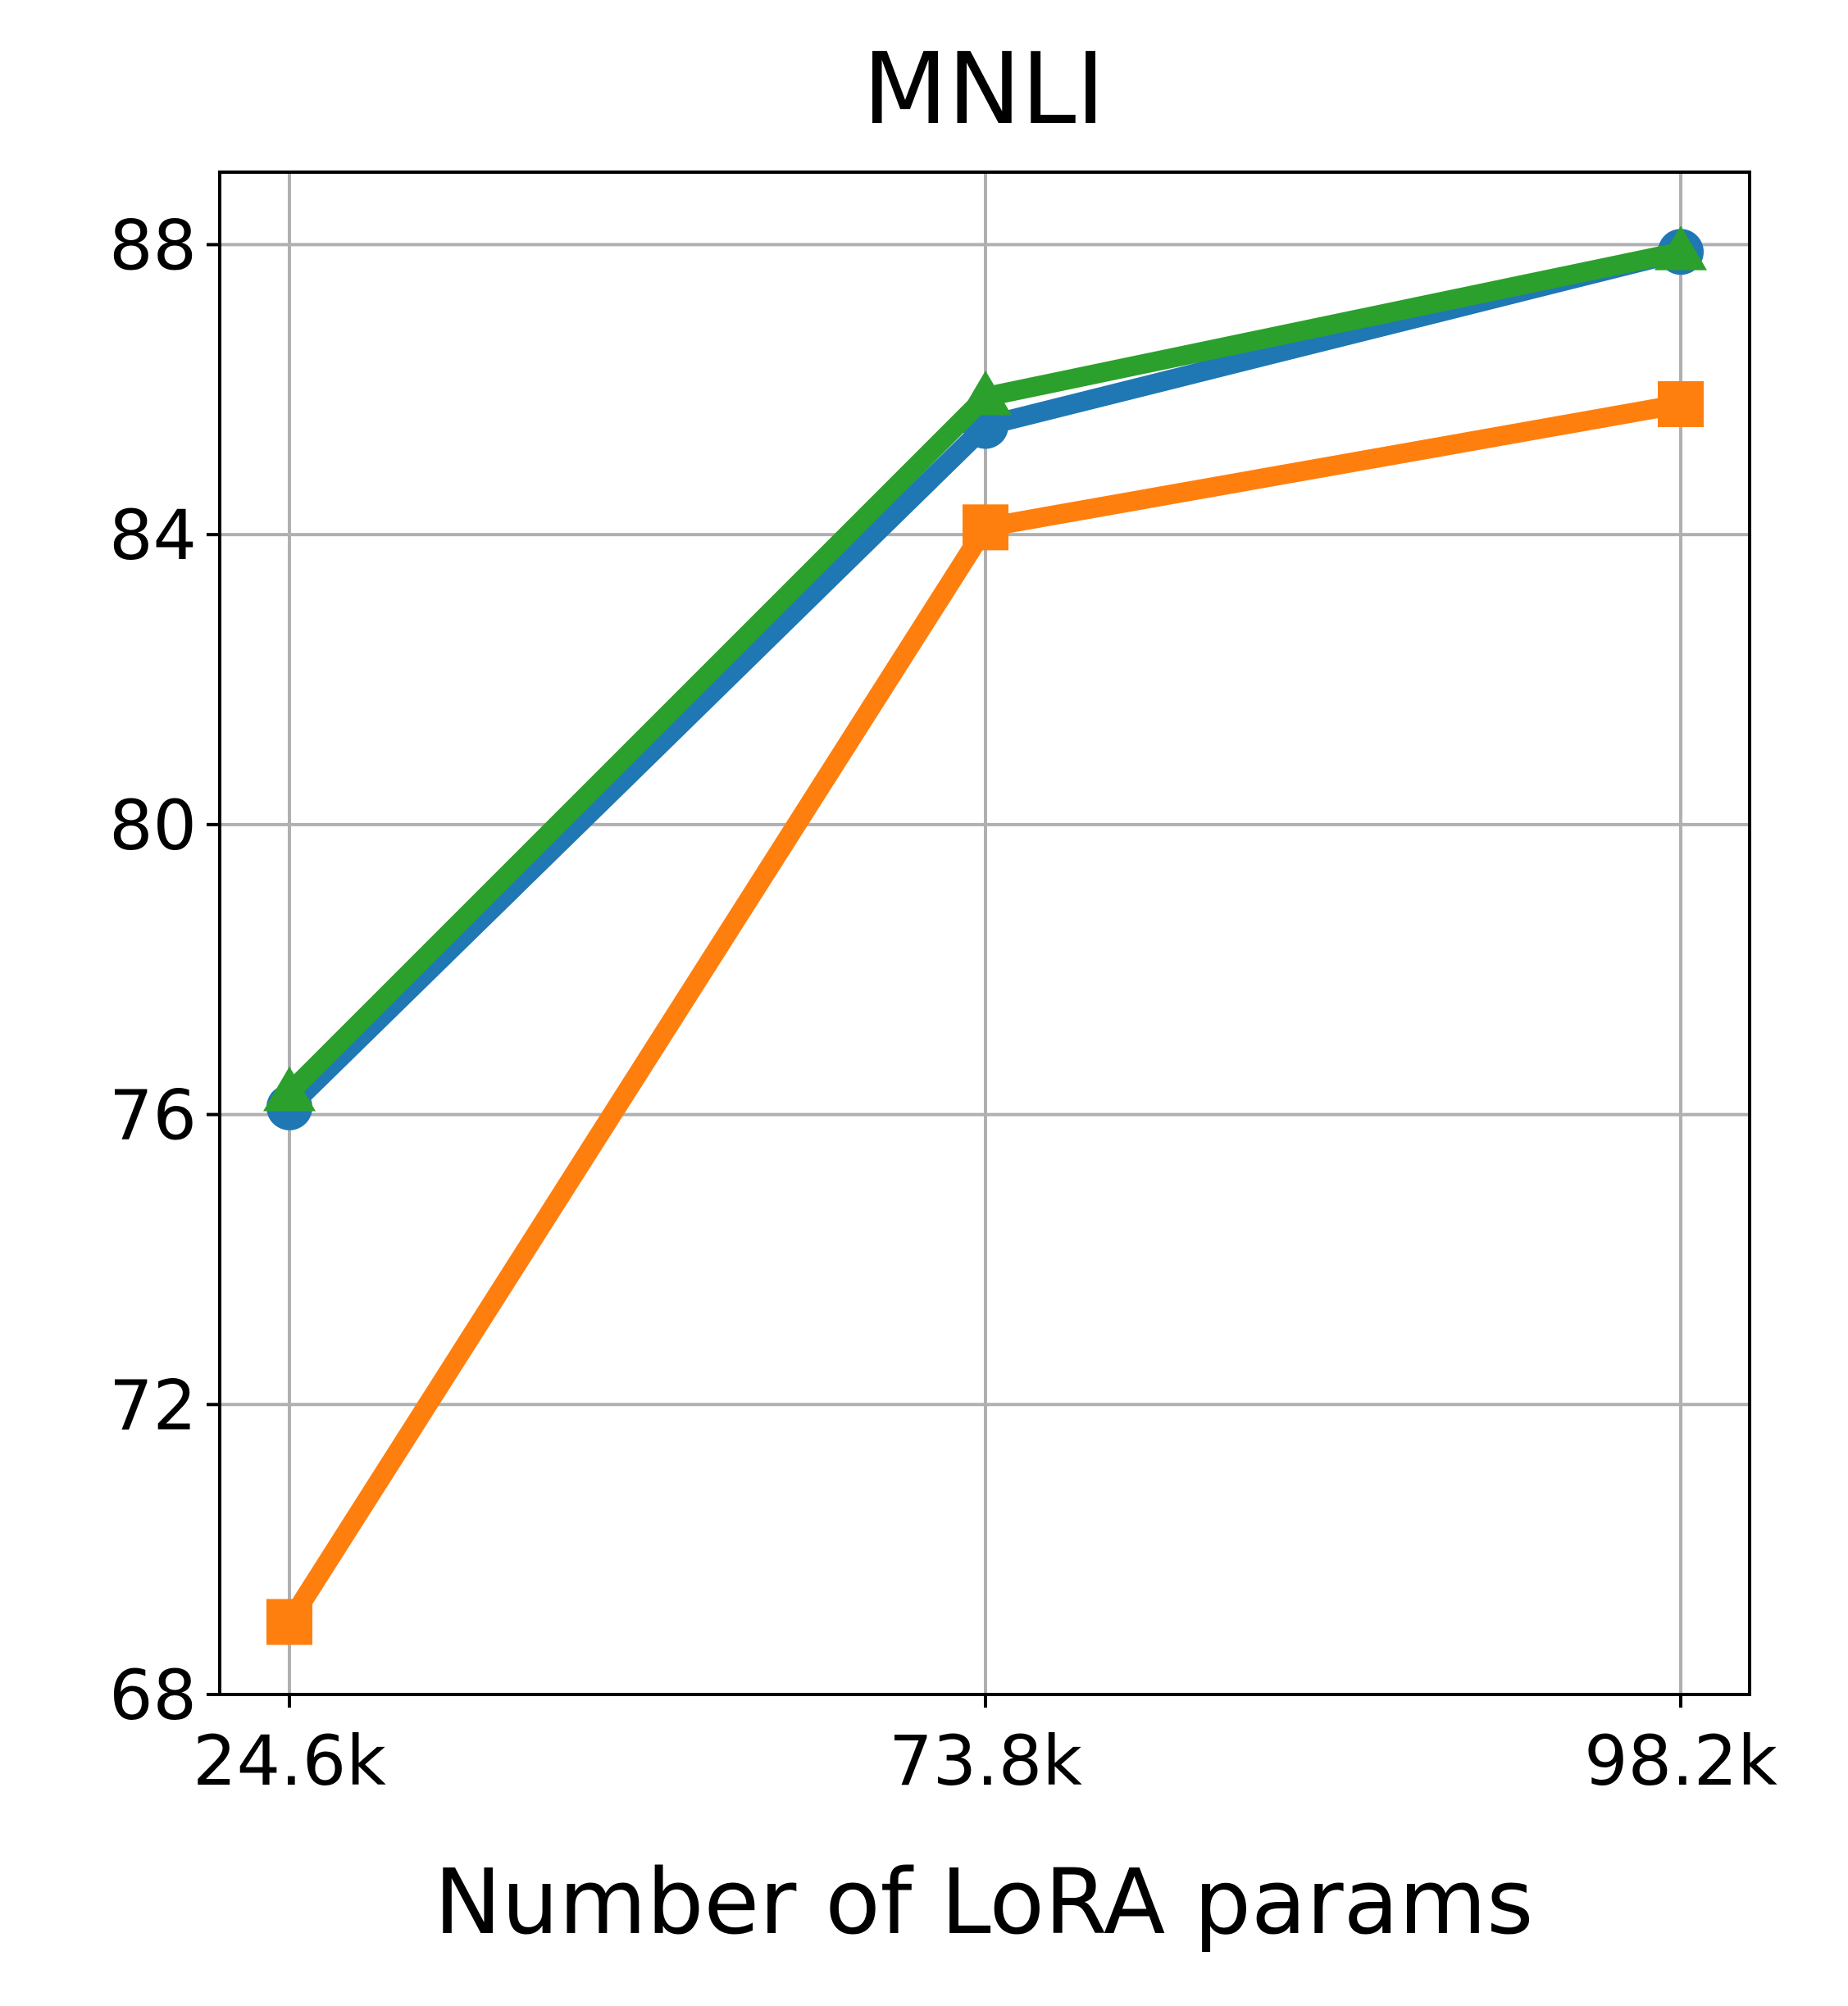  I want to click on x-axis-label: Number of LoRA params, so click(983, 1901).